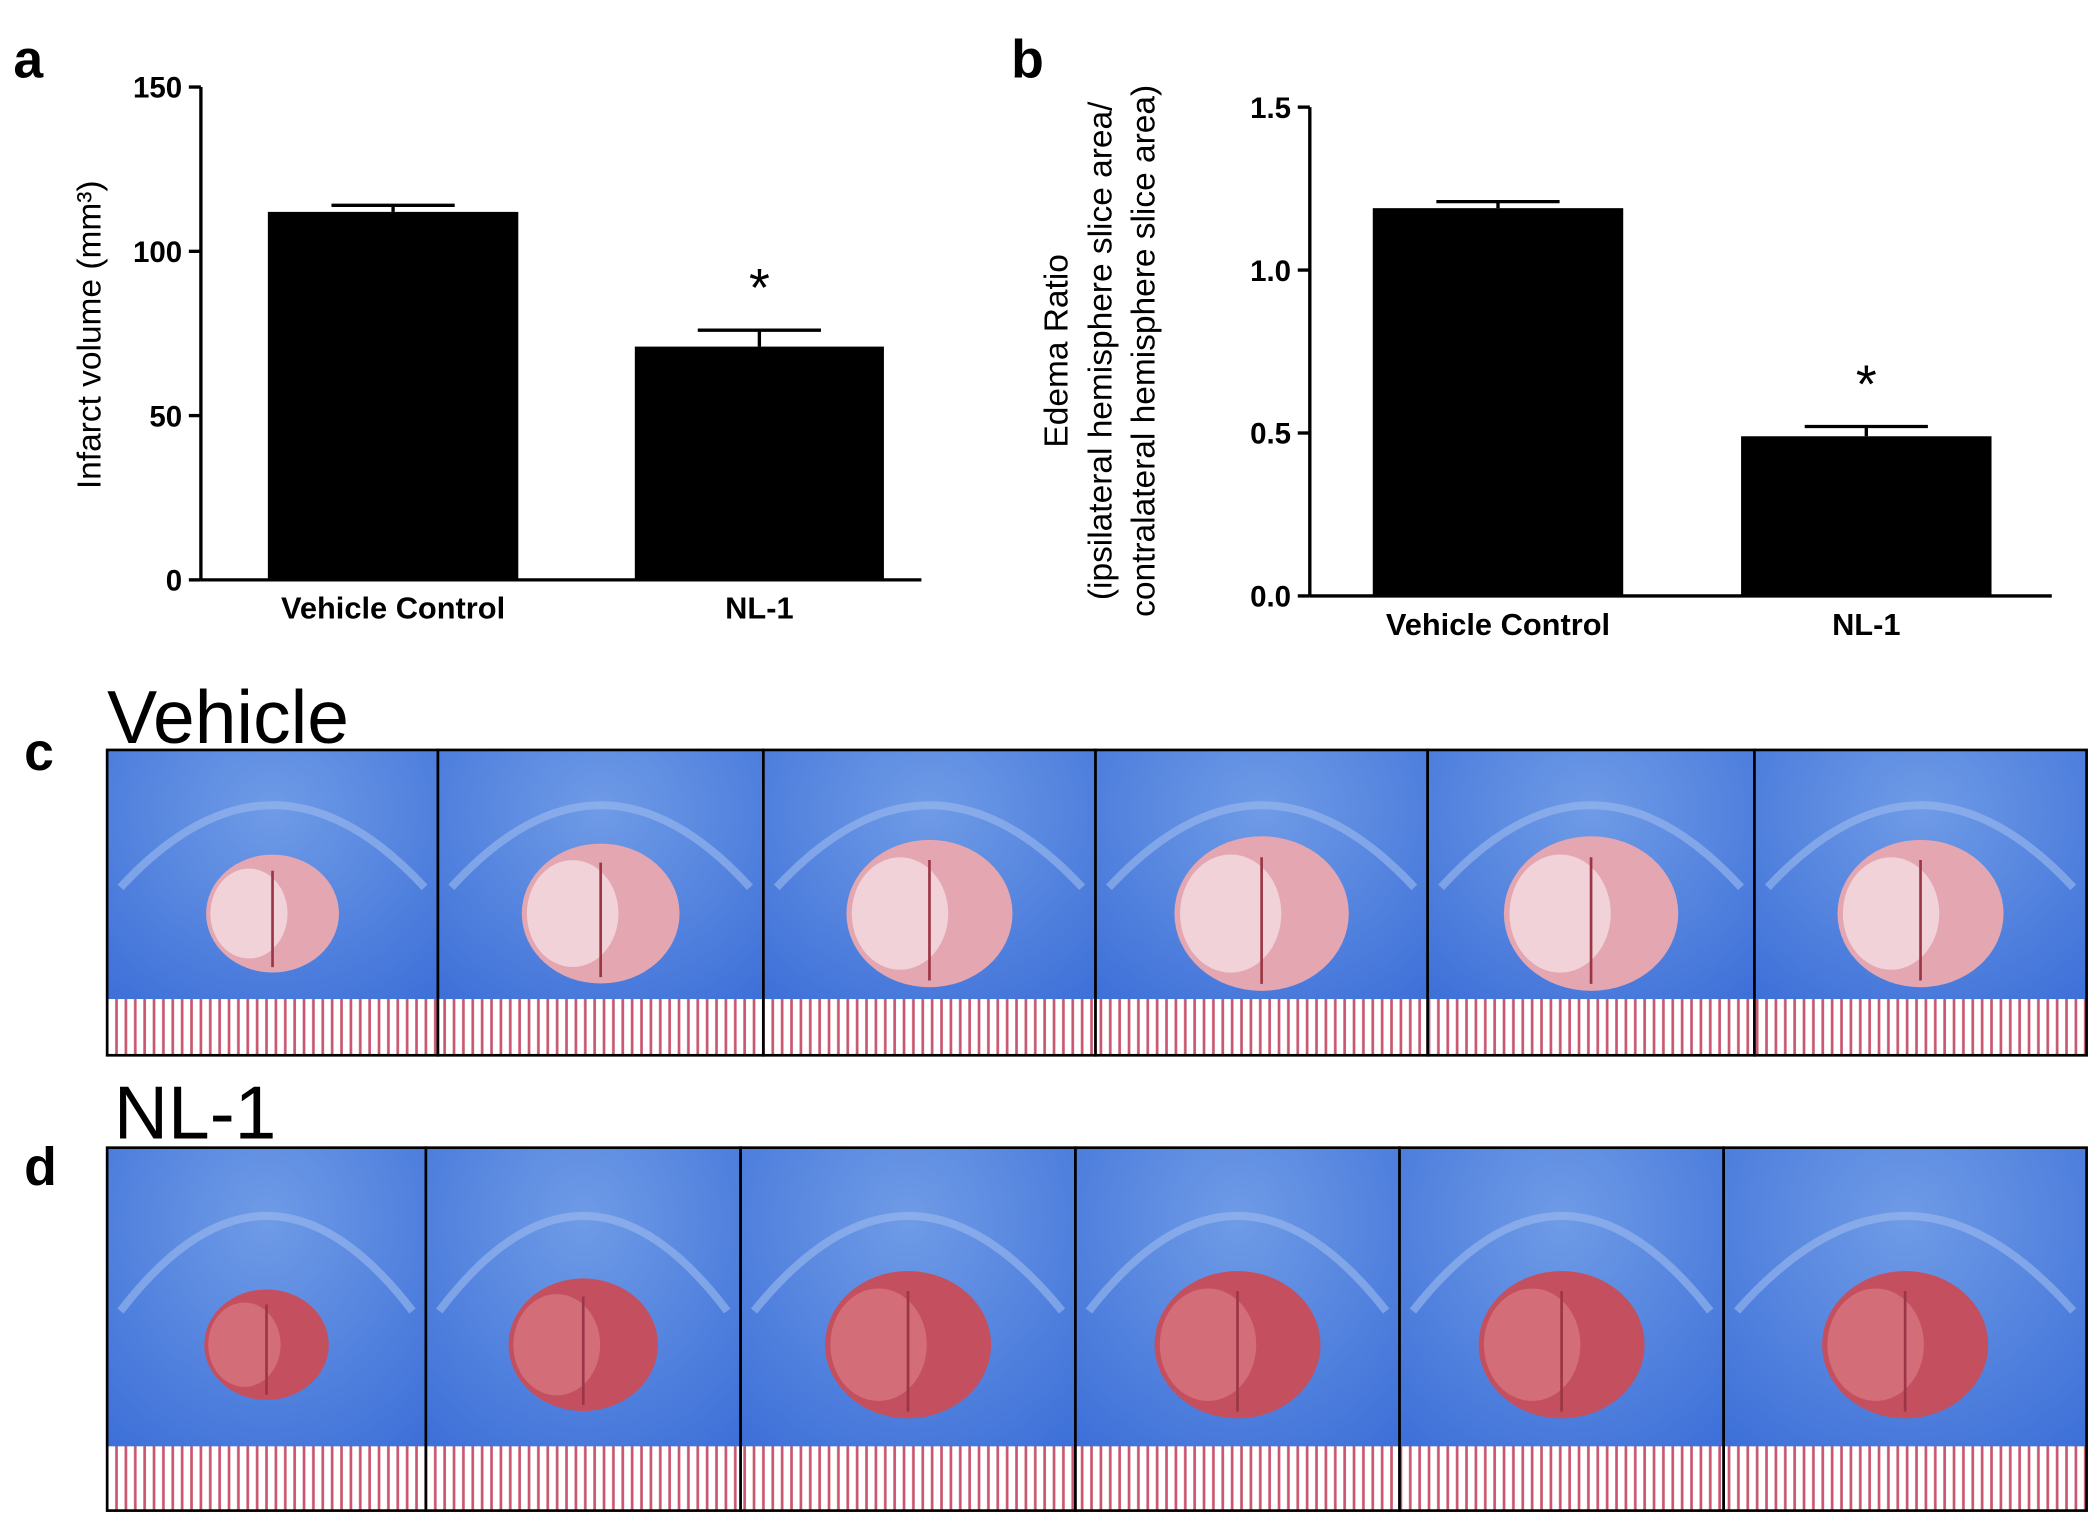 This screenshot has height=1524, width=2100. What do you see at coordinates (195, 1112) in the screenshot?
I see `panel-heading: NL-1` at bounding box center [195, 1112].